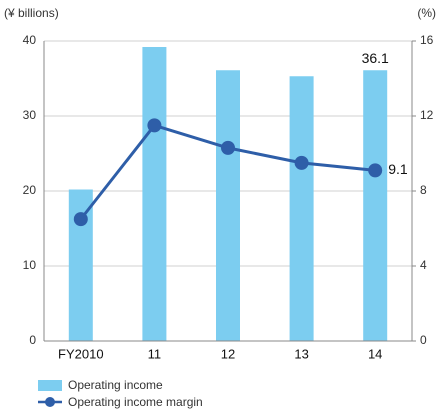 The width and height of the screenshot is (440, 415). I want to click on y2-axis-label: (%), so click(426, 13).